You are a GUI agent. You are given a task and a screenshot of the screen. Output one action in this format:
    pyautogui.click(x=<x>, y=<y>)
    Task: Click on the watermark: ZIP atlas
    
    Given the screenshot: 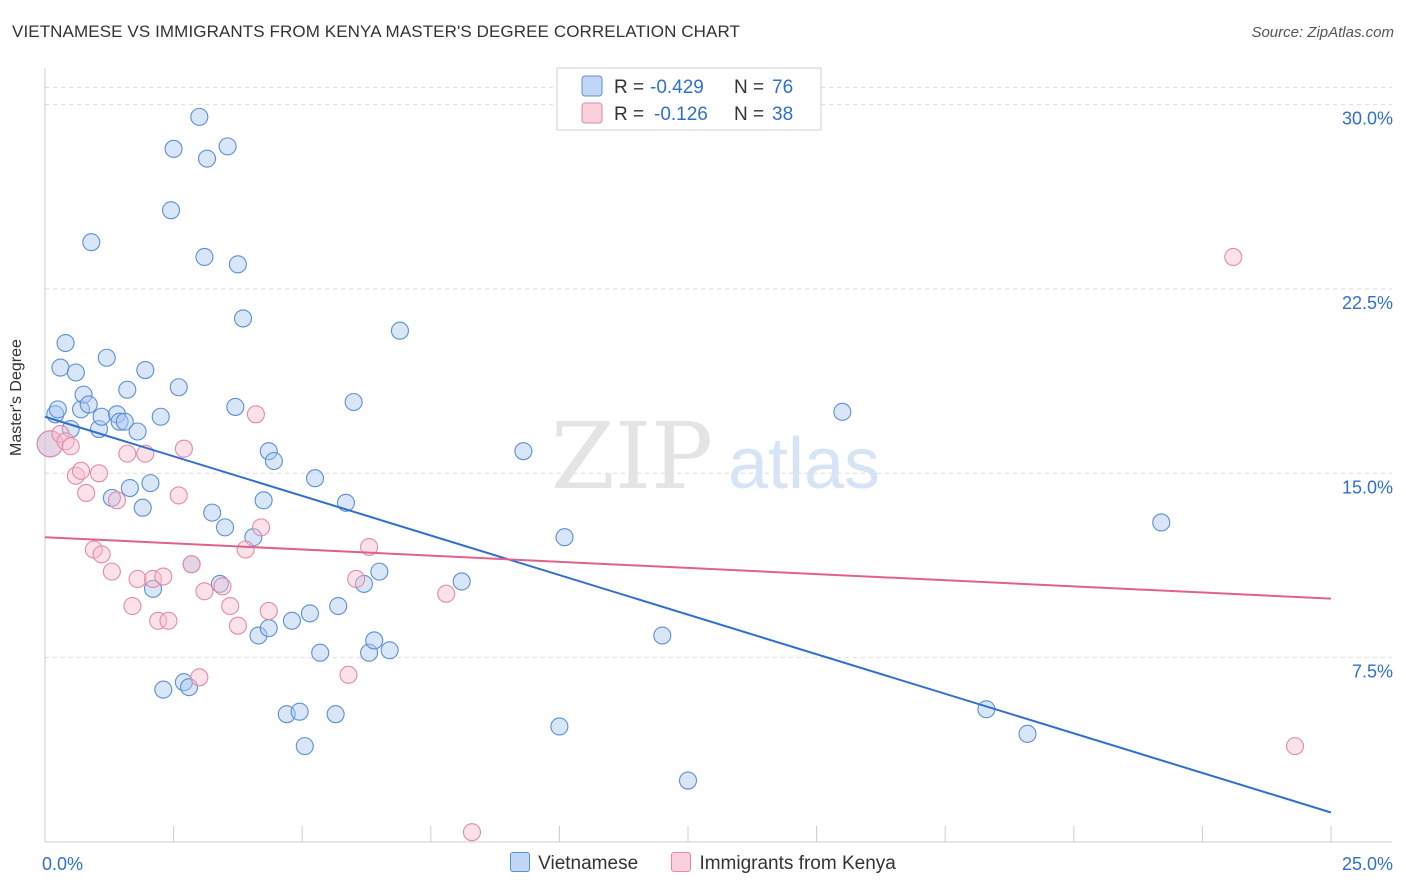 What is the action you would take?
    pyautogui.click(x=715, y=456)
    